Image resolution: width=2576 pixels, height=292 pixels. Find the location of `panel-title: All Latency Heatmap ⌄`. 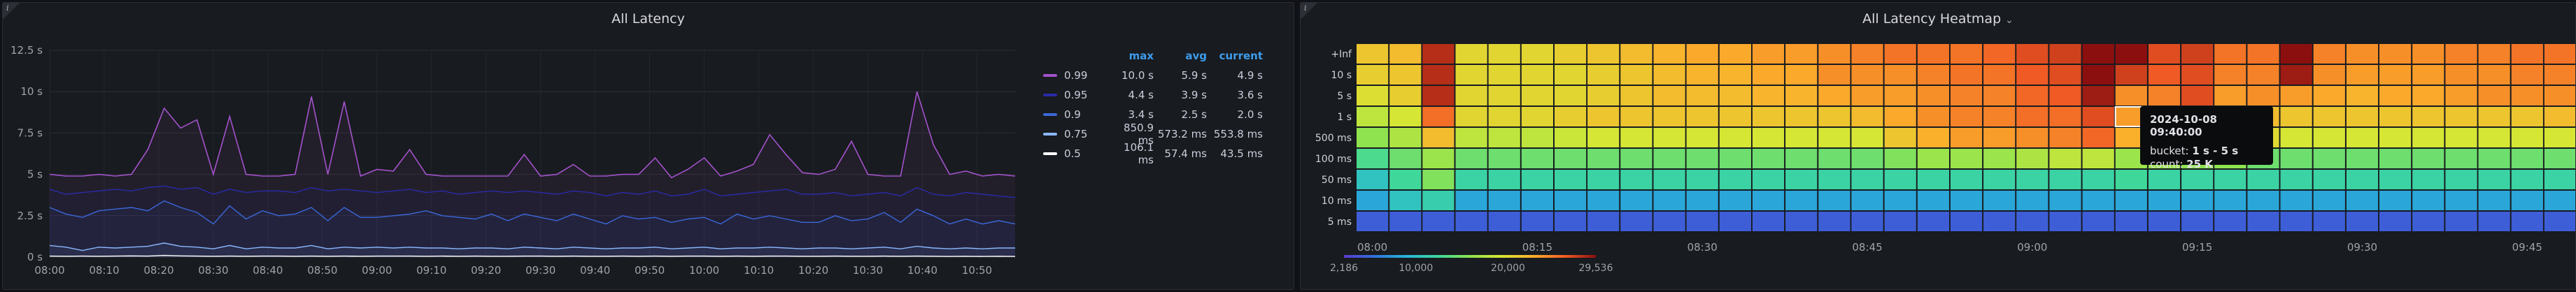

panel-title: All Latency Heatmap ⌄ is located at coordinates (1938, 19).